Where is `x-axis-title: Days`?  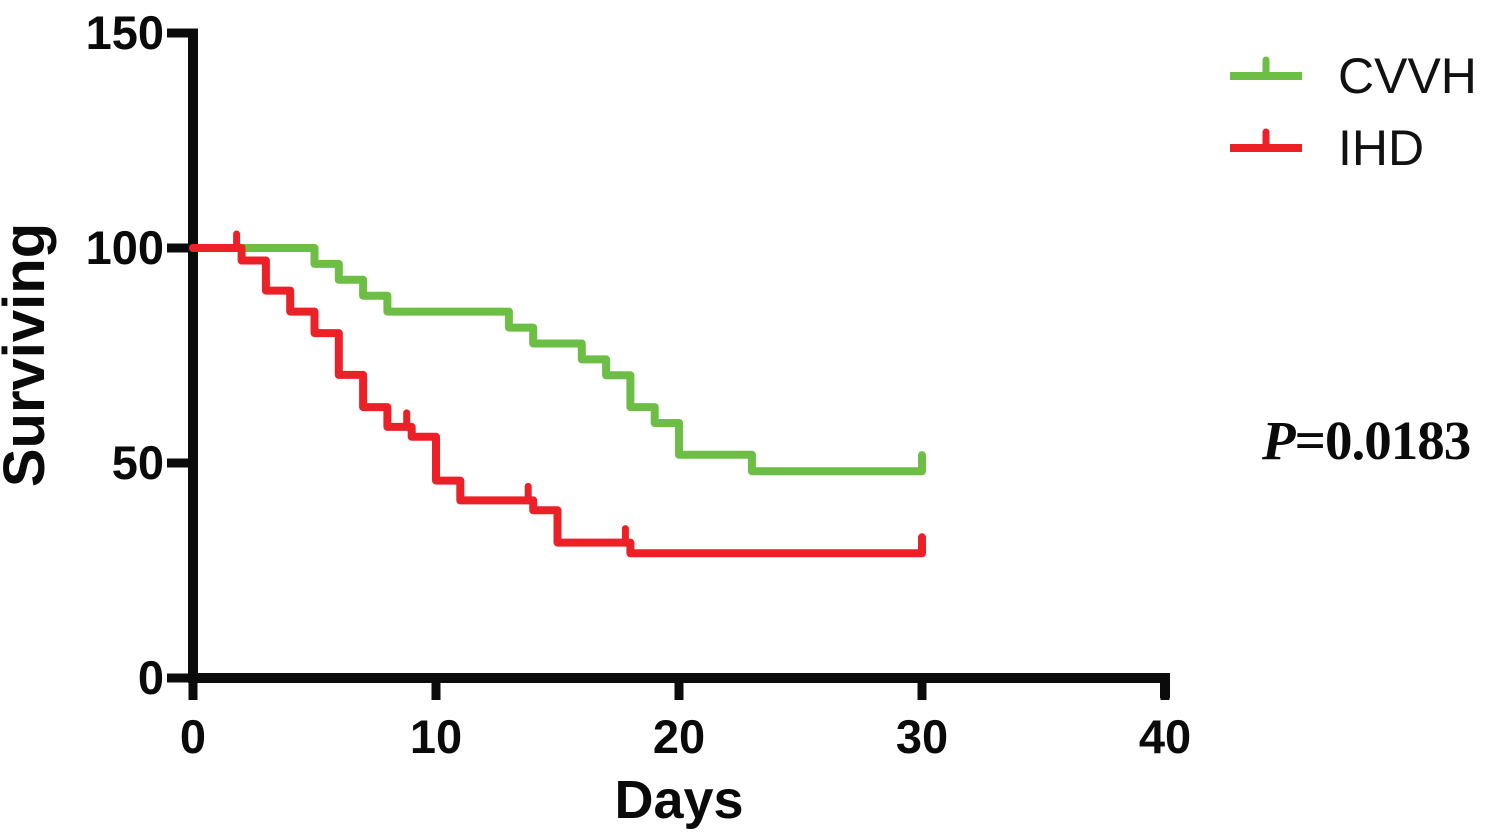 x-axis-title: Days is located at coordinates (678, 800).